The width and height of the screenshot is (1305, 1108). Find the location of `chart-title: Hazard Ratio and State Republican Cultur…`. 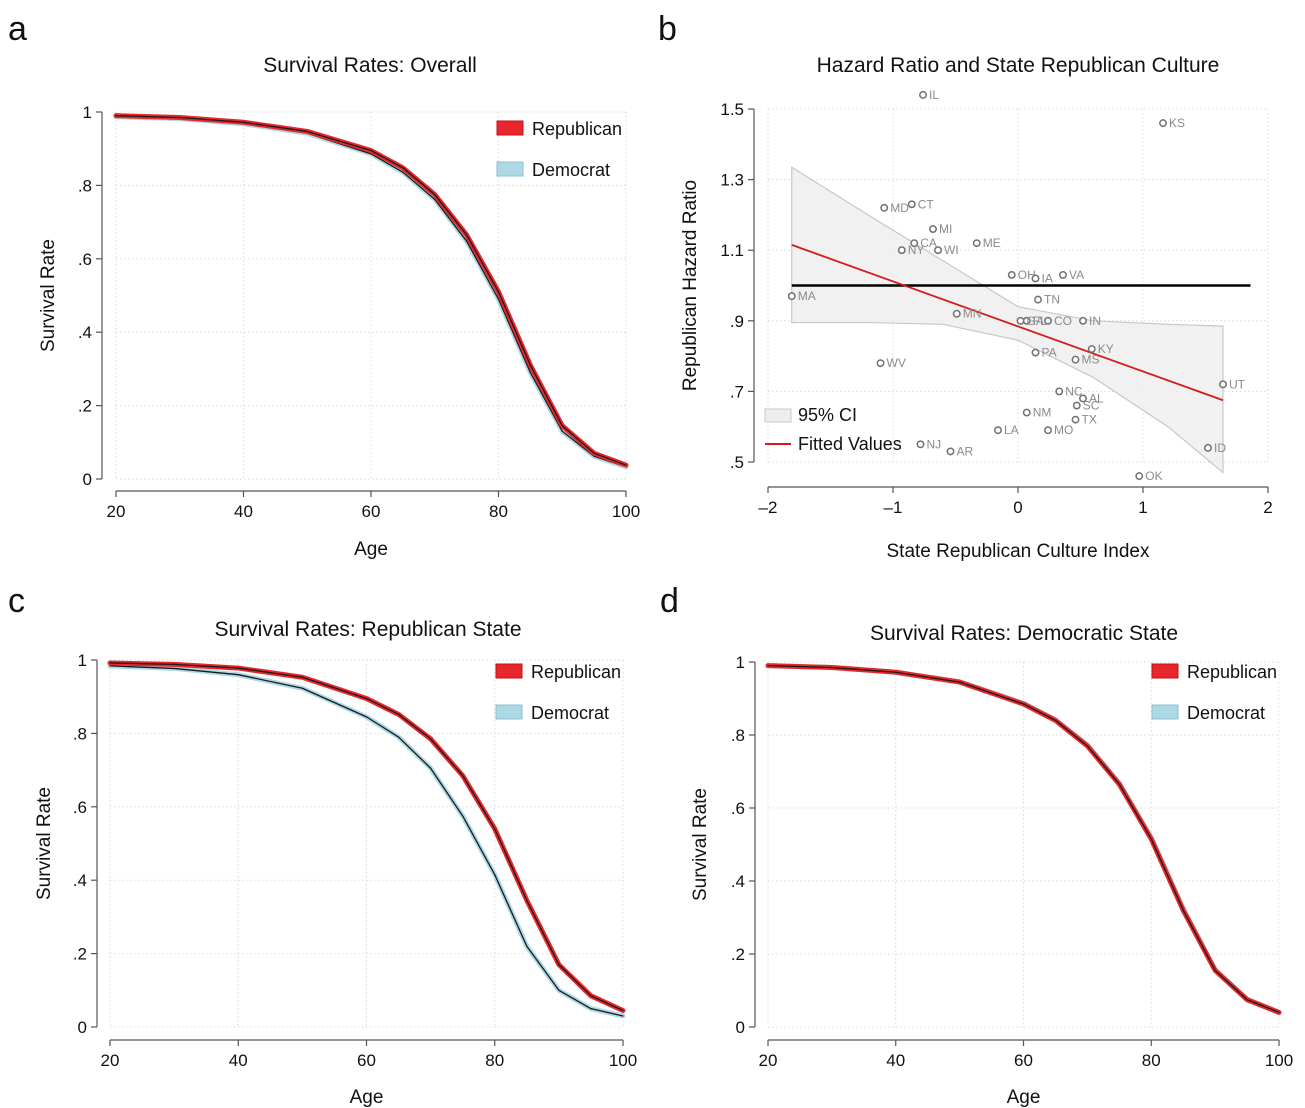

chart-title: Hazard Ratio and State Republican Cultur… is located at coordinates (1018, 65).